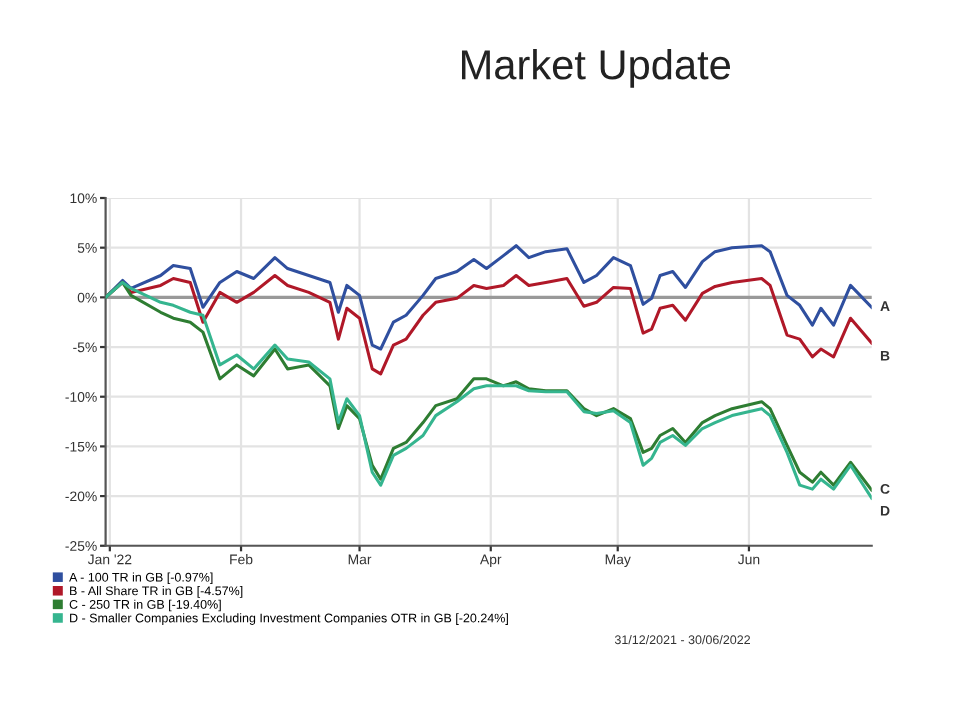 The height and width of the screenshot is (720, 960). What do you see at coordinates (595, 68) in the screenshot?
I see `chart-title: Market Update` at bounding box center [595, 68].